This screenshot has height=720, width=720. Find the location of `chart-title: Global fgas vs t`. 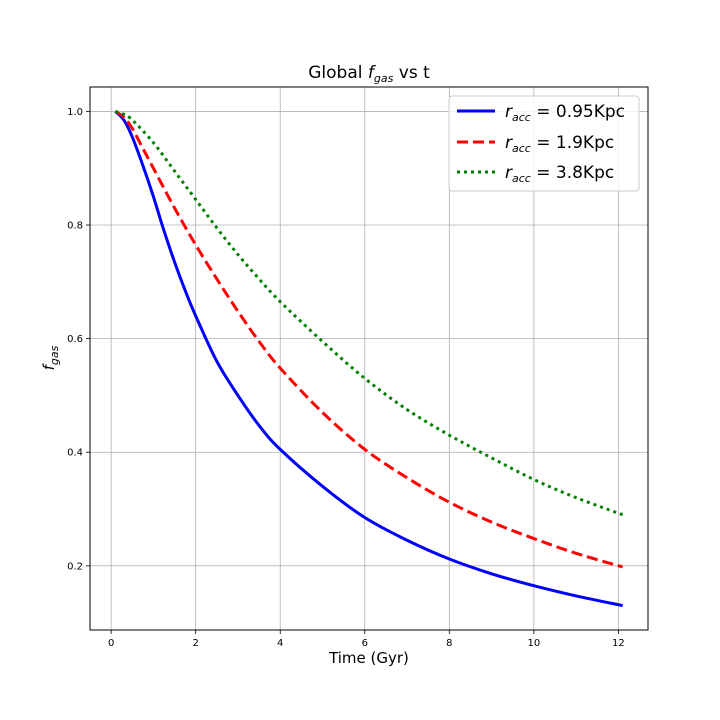

chart-title: Global fgas vs t is located at coordinates (369, 74).